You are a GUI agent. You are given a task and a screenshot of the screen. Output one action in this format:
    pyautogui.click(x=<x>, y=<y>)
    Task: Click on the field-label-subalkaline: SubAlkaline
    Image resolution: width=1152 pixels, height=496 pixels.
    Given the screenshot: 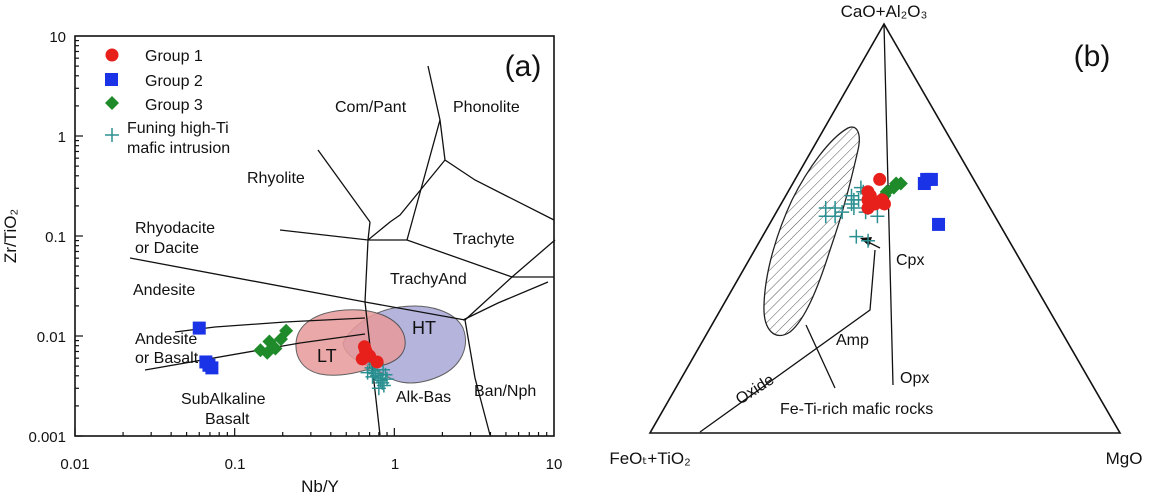 What is the action you would take?
    pyautogui.click(x=223, y=399)
    